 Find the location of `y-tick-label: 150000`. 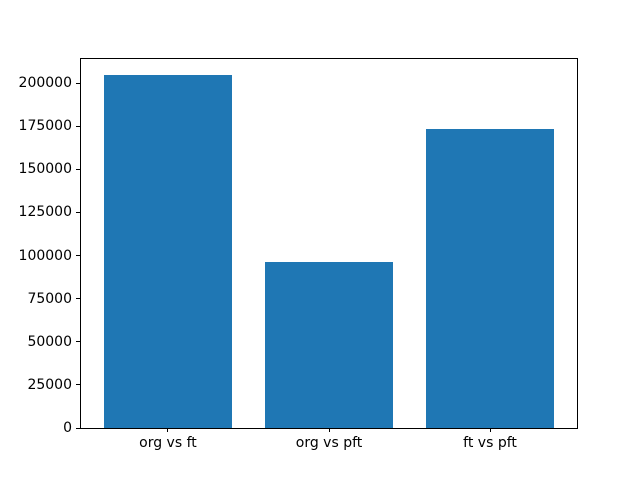

y-tick-label: 150000 is located at coordinates (45, 169).